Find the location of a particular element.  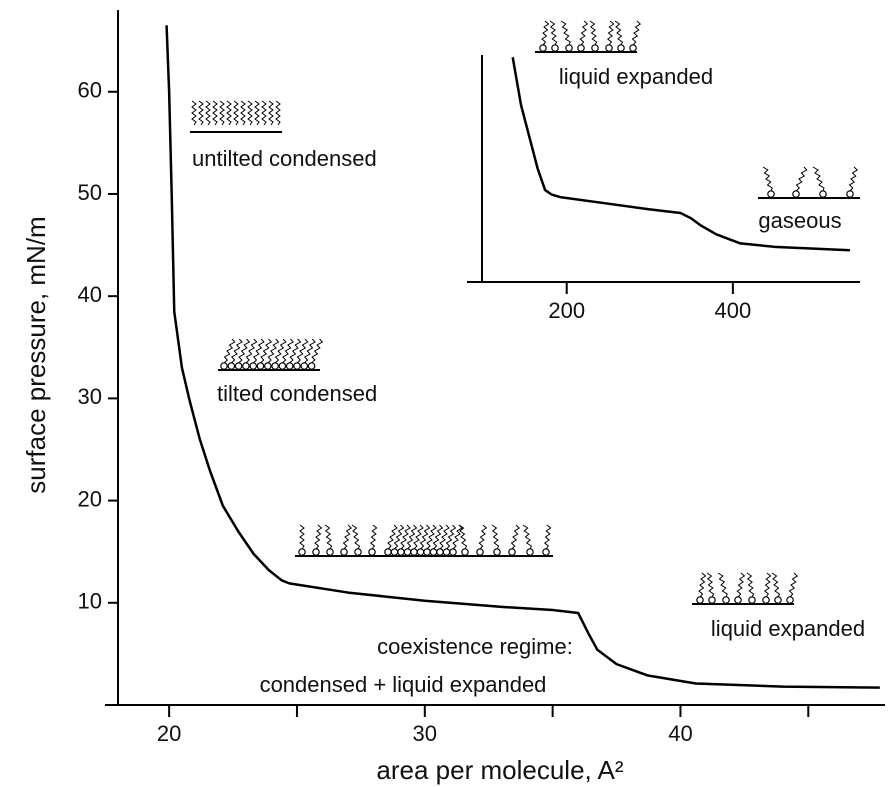

x-axis-label: area per molecule, A² is located at coordinates (499, 770).